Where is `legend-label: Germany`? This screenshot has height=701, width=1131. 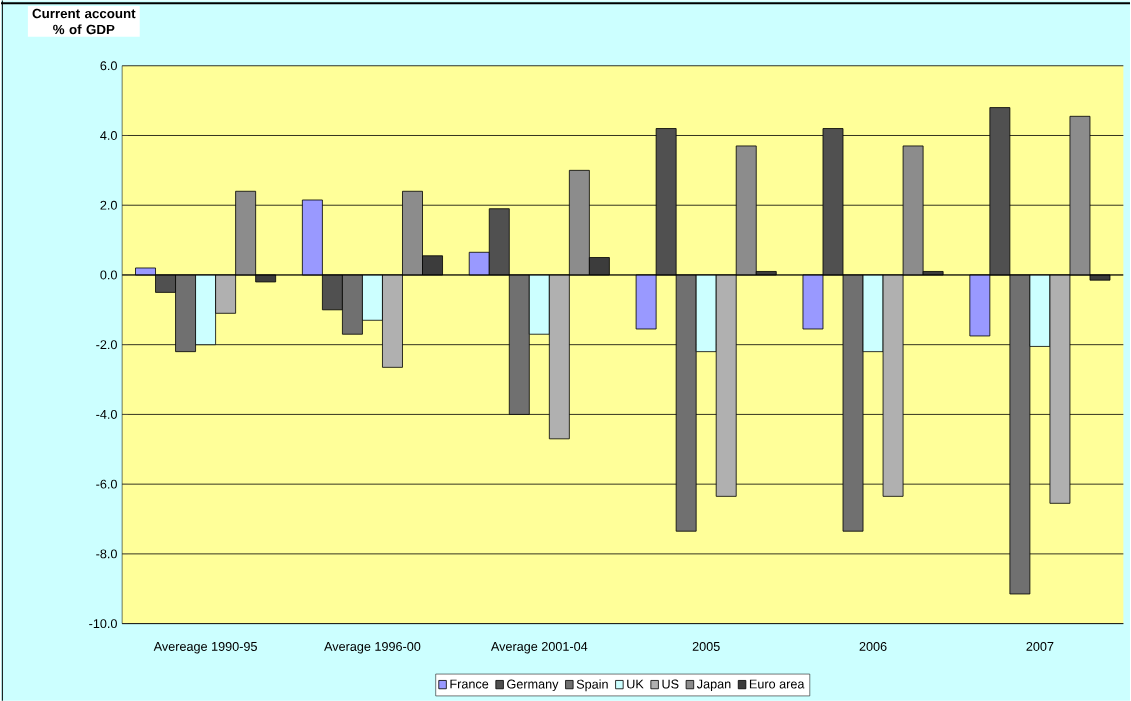 legend-label: Germany is located at coordinates (533, 685).